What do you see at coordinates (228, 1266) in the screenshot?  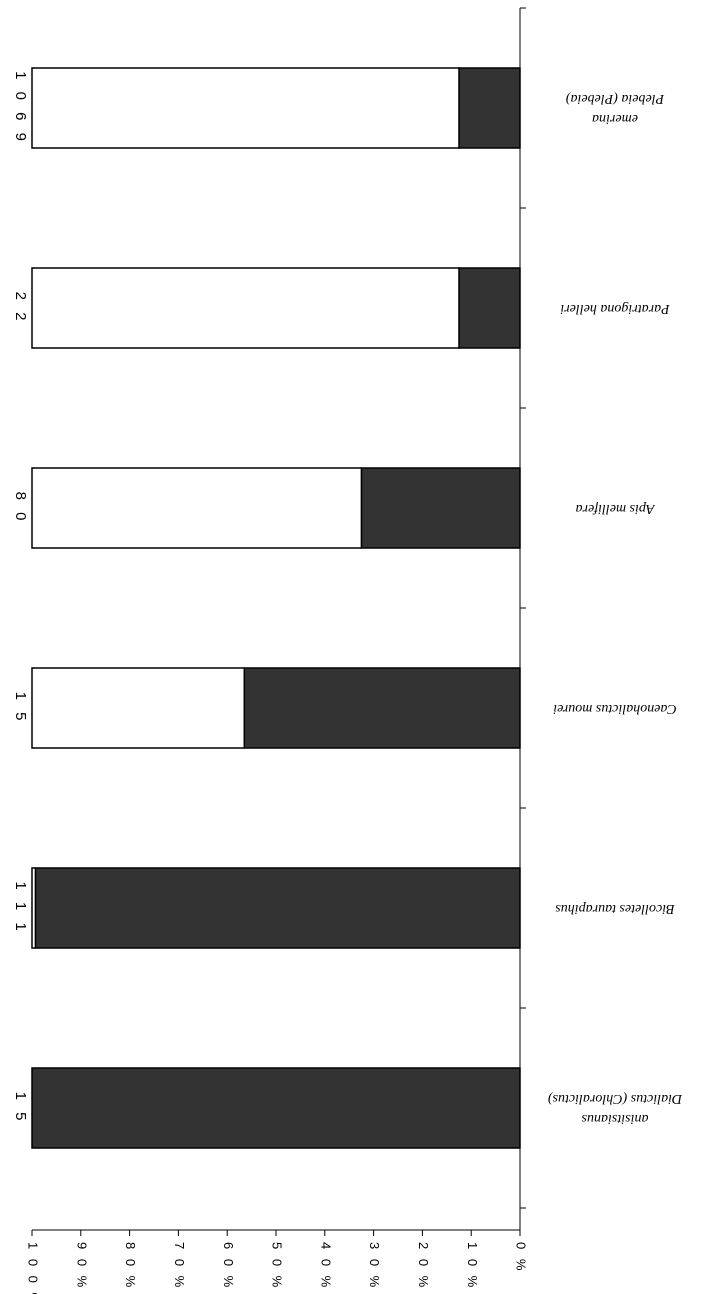 I see `value-tick-label: 6 0 %` at bounding box center [228, 1266].